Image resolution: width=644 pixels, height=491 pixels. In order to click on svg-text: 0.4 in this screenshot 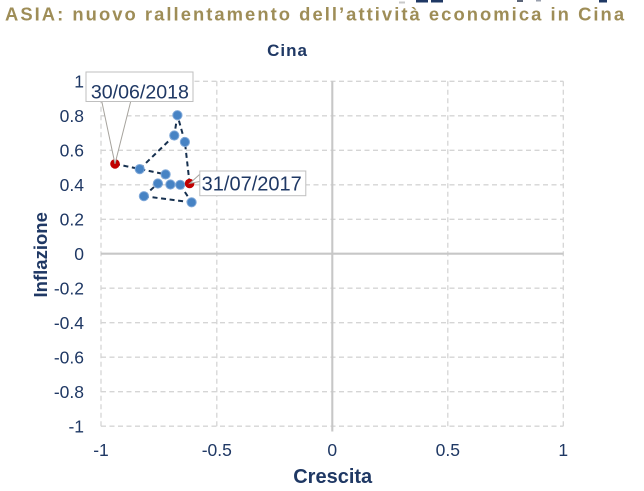, I will do `click(72, 185)`.